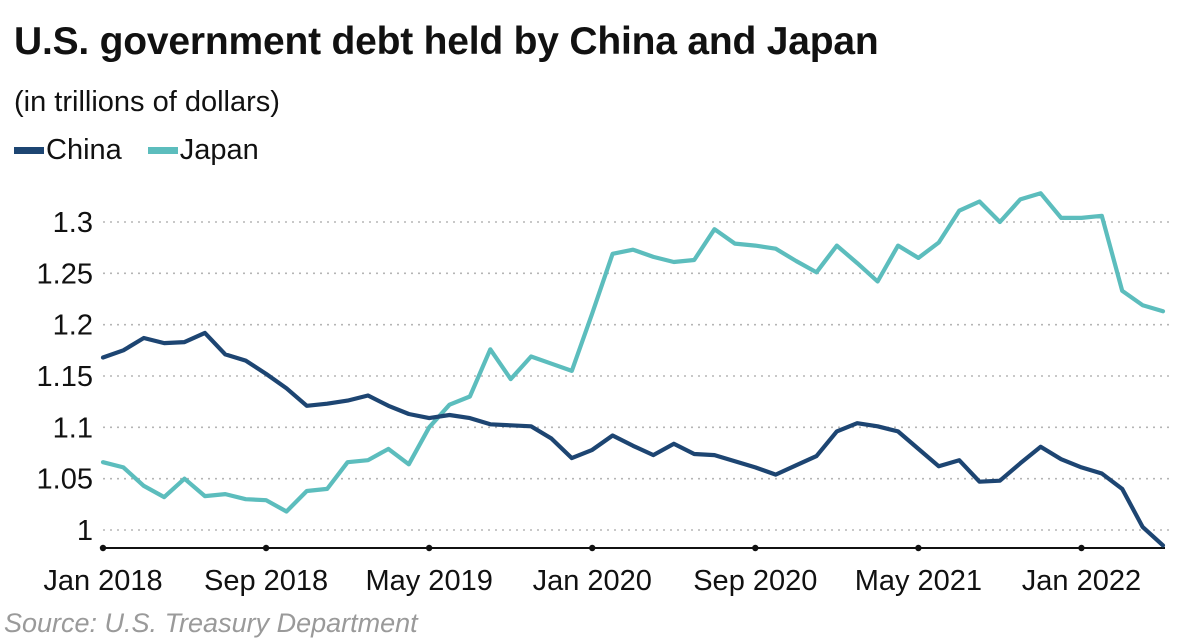 The width and height of the screenshot is (1200, 644). What do you see at coordinates (102, 581) in the screenshot?
I see `x-tick-label: Jan 2018` at bounding box center [102, 581].